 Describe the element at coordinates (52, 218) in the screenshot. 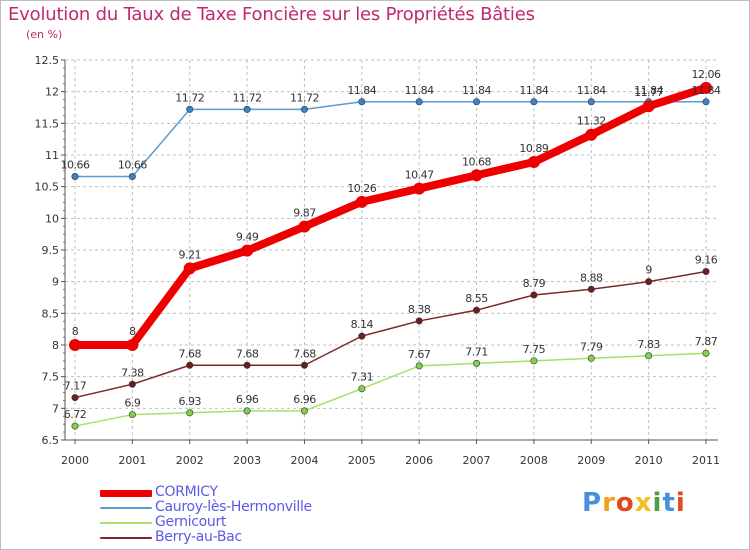

I see `y-tick-label: 10` at that location.